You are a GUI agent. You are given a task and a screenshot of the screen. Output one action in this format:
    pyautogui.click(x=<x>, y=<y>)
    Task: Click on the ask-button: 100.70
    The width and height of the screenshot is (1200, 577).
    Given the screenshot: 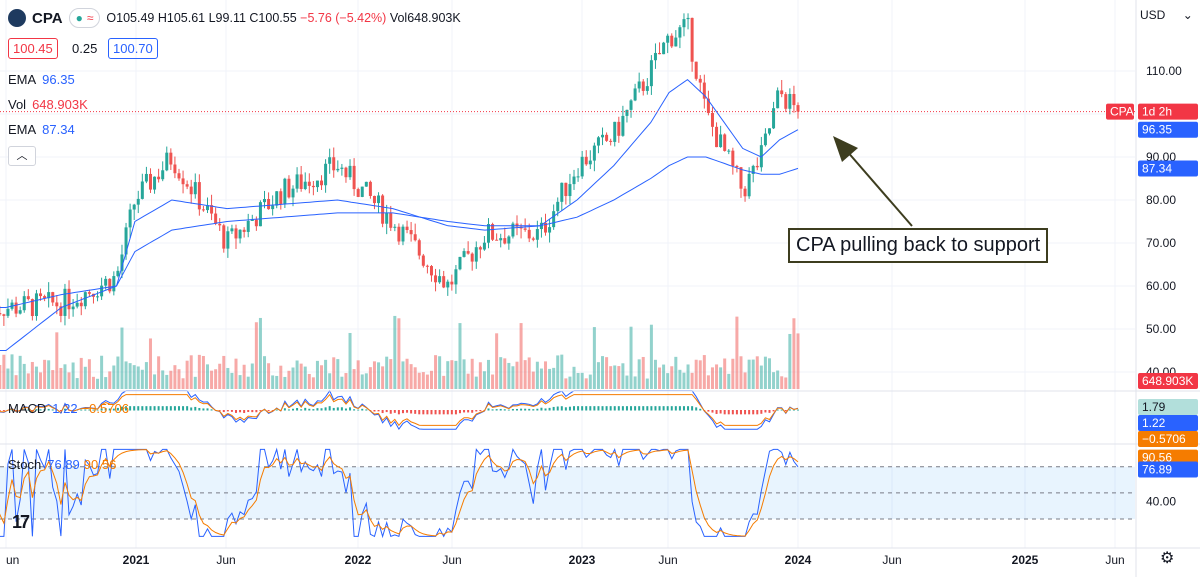 What is the action you would take?
    pyautogui.click(x=133, y=48)
    